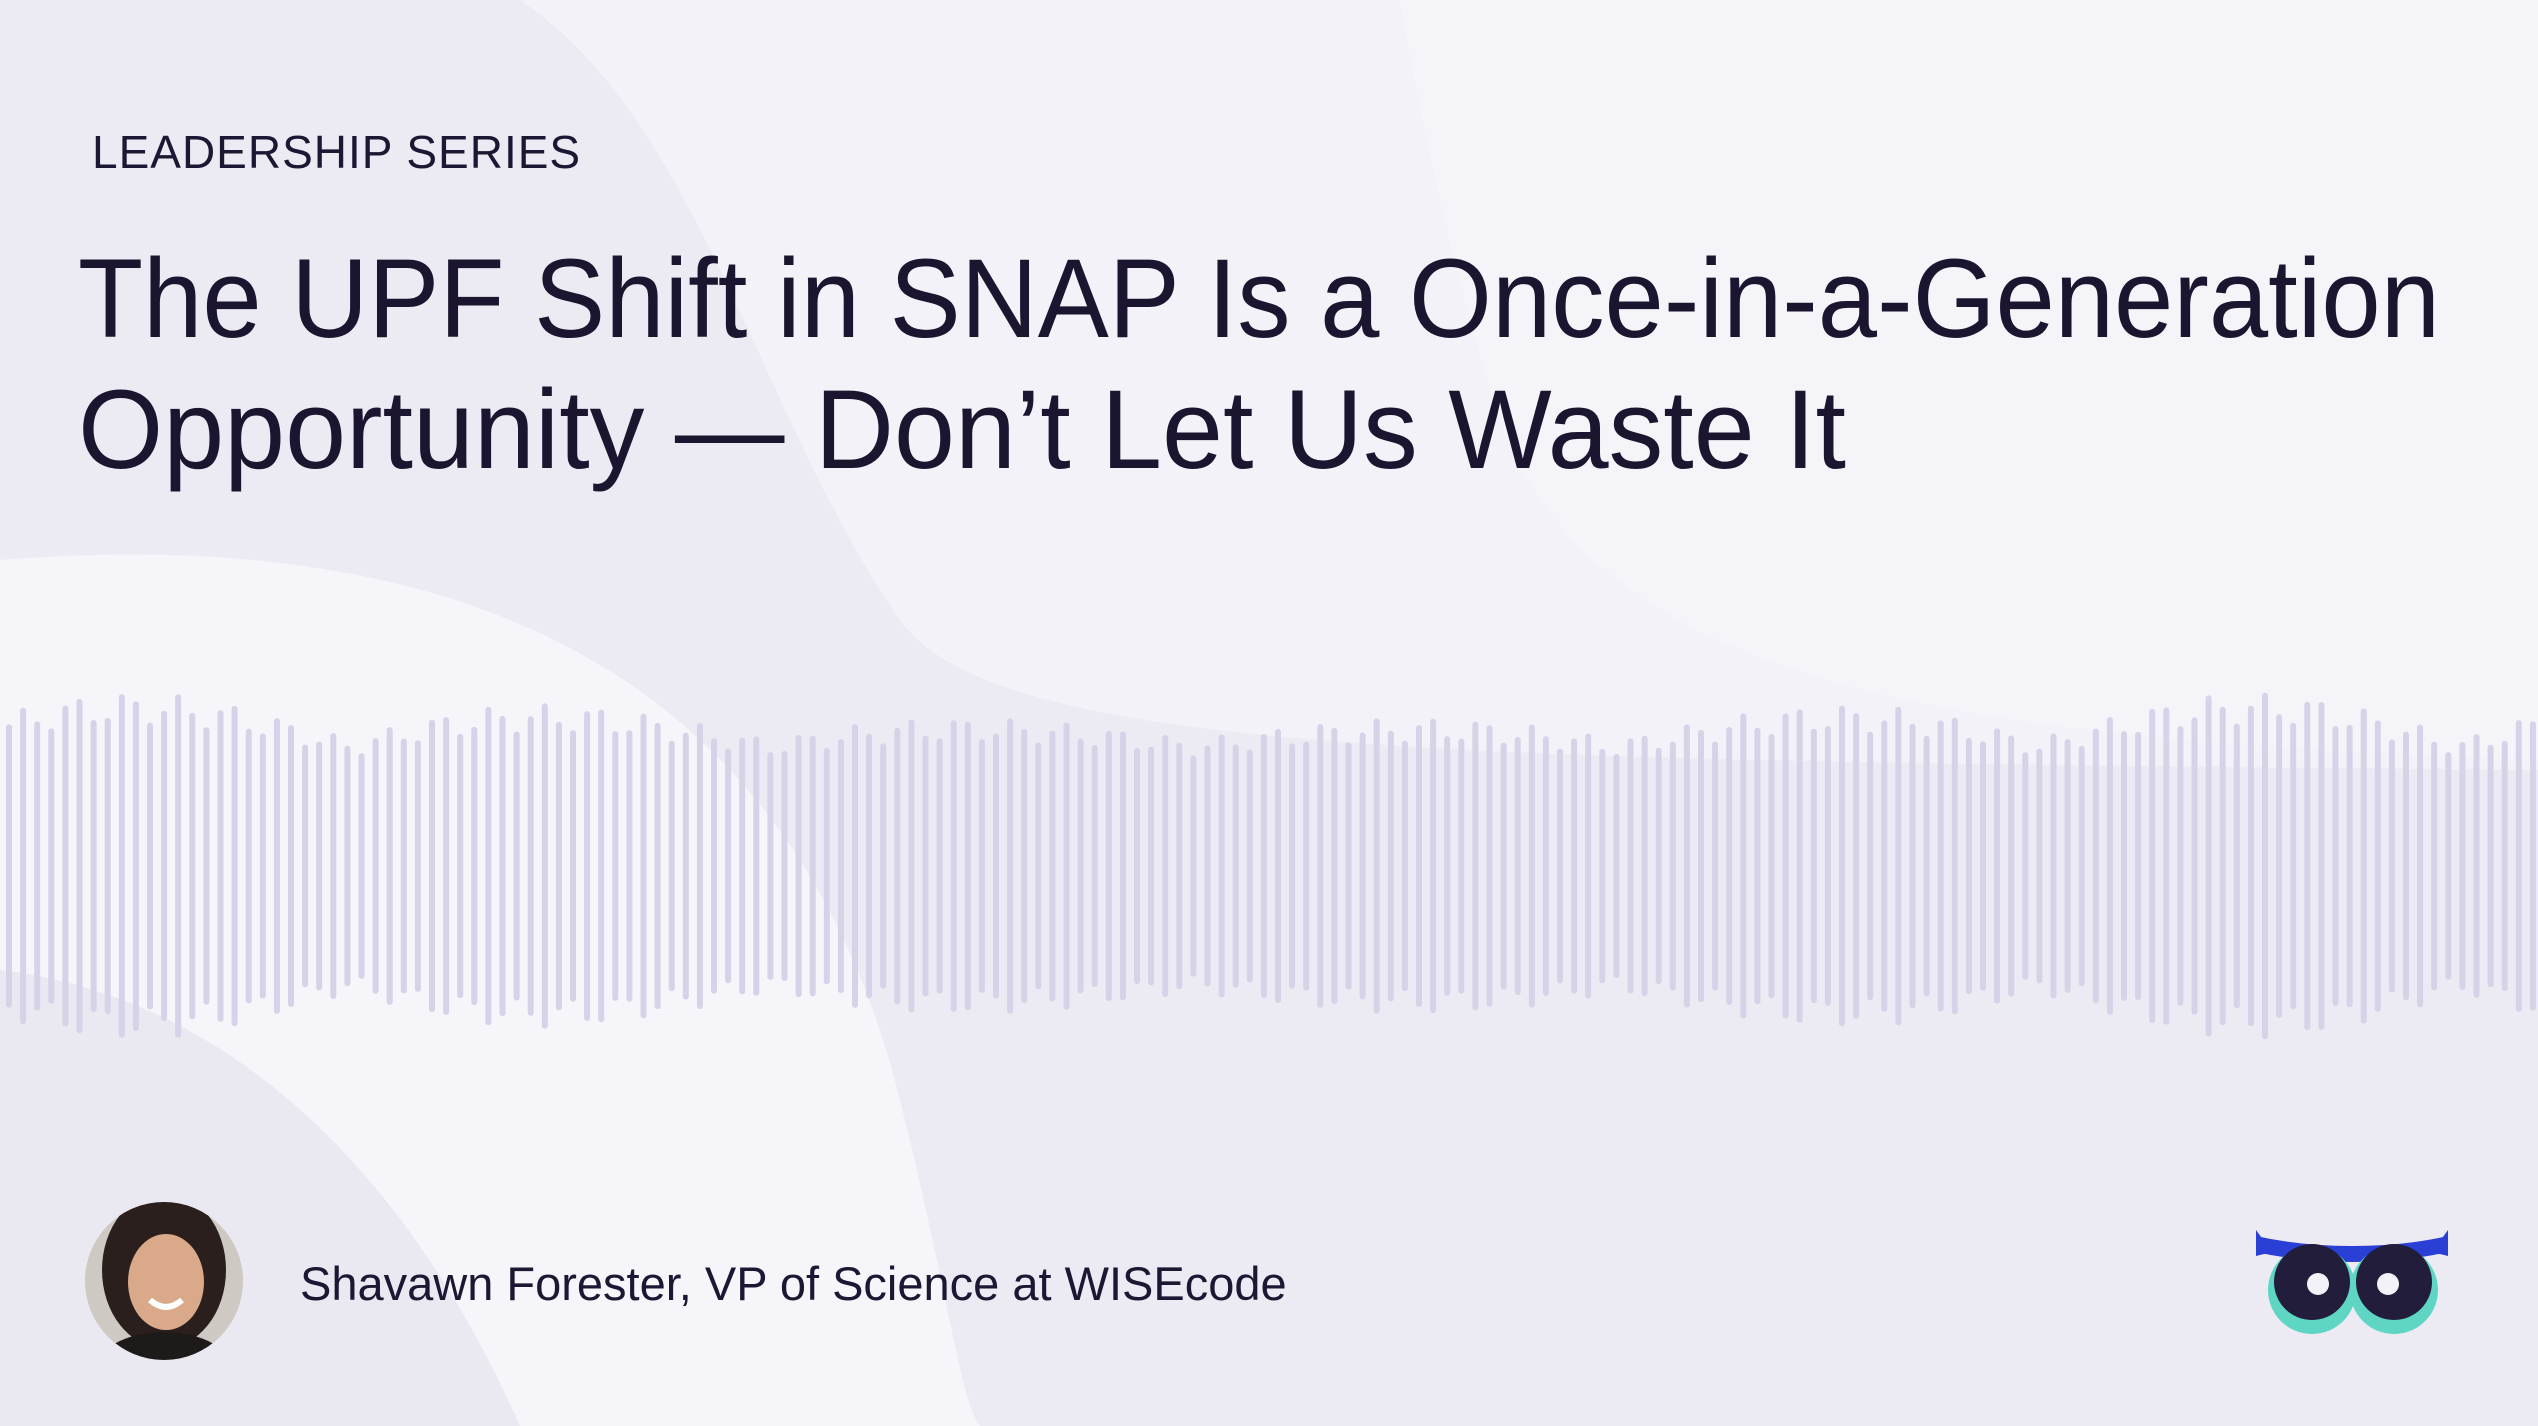 The width and height of the screenshot is (2538, 1426). Describe the element at coordinates (962, 429) in the screenshot. I see `title-line: Opportunity — Don’t Let Us Waste It` at that location.